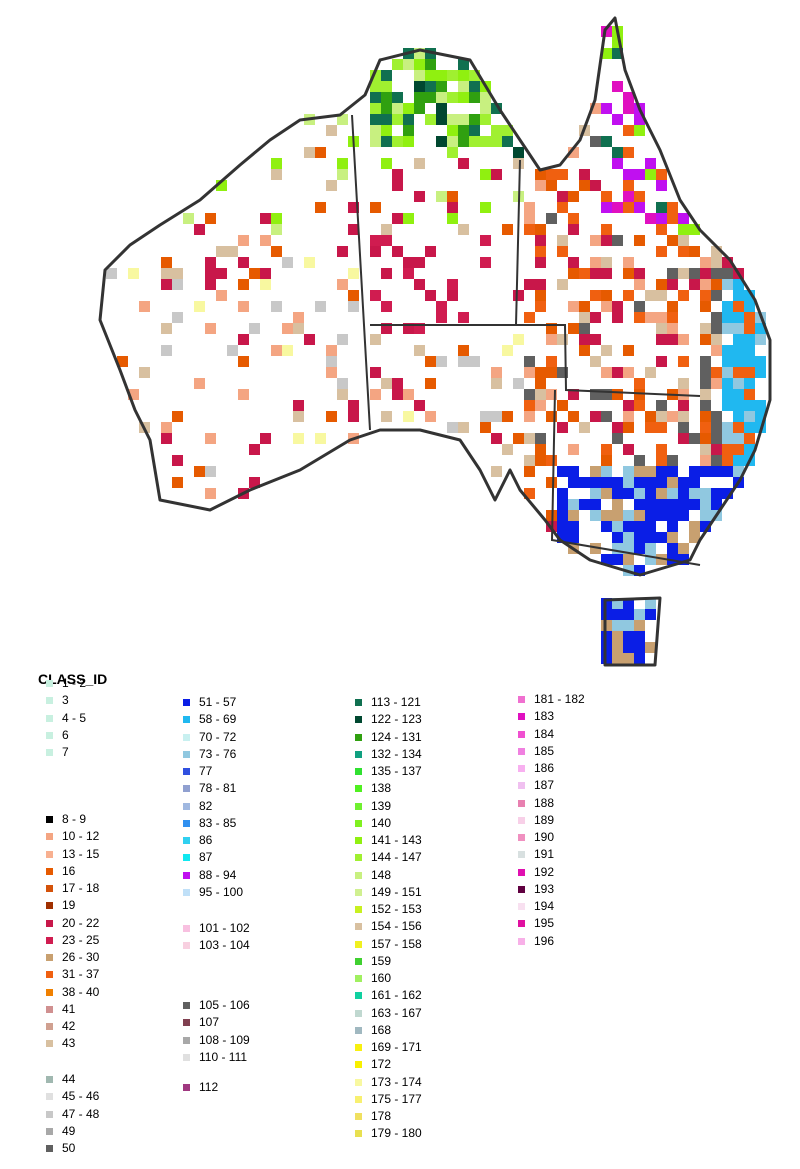 The height and width of the screenshot is (1169, 800). Describe the element at coordinates (206, 840) in the screenshot. I see `legend-label: 86` at that location.